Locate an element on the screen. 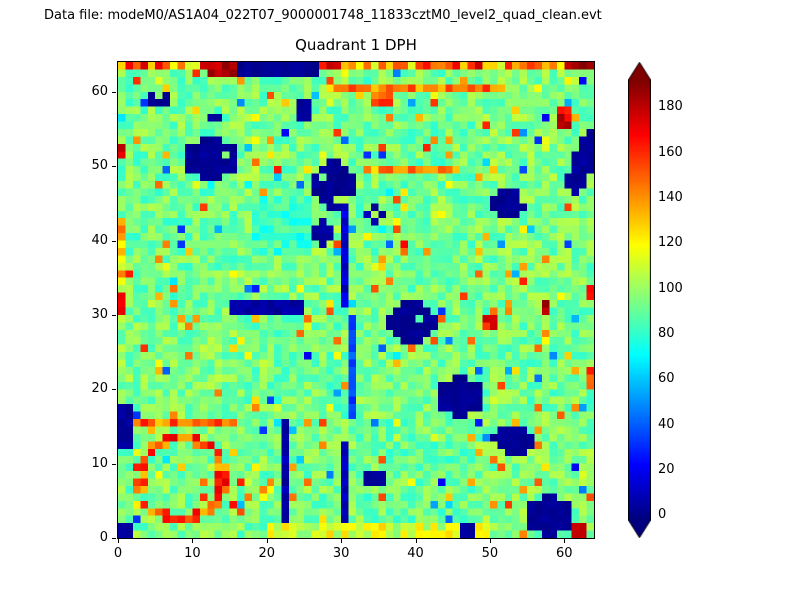 Image resolution: width=800 pixels, height=600 pixels. x-tick-label: 0 is located at coordinates (118, 553).